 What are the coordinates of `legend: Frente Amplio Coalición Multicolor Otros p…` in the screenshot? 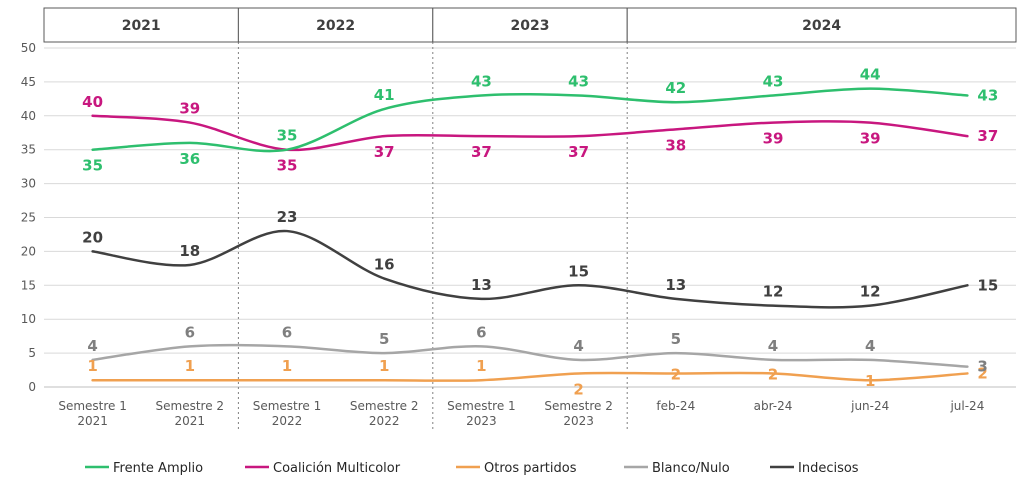 It's located at (472, 468).